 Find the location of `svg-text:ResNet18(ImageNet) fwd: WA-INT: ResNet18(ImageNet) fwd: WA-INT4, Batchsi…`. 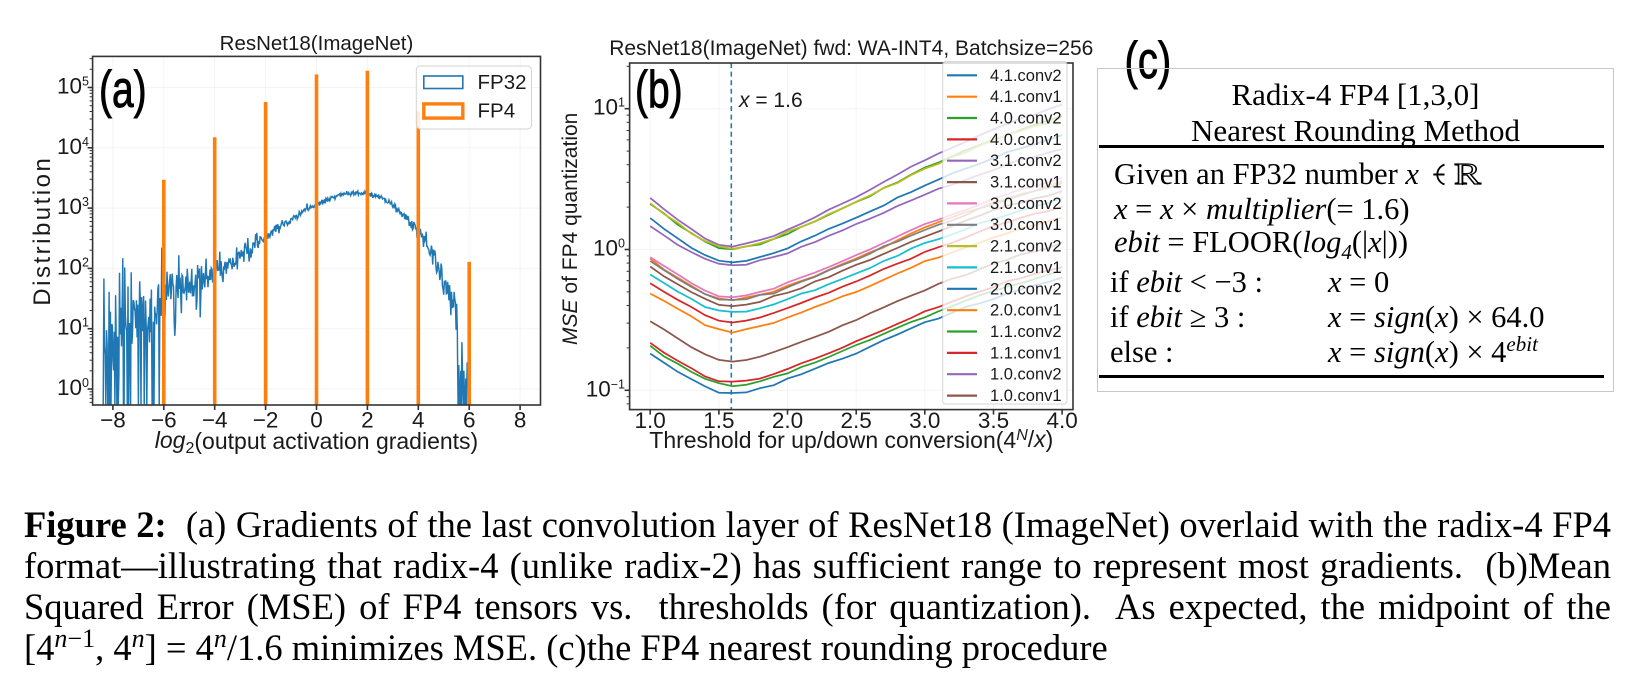

svg-text:ResNet18(ImageNet) fwd: WA-INT: ResNet18(ImageNet) fwd: WA-INT4, Batchsi… is located at coordinates (851, 48).